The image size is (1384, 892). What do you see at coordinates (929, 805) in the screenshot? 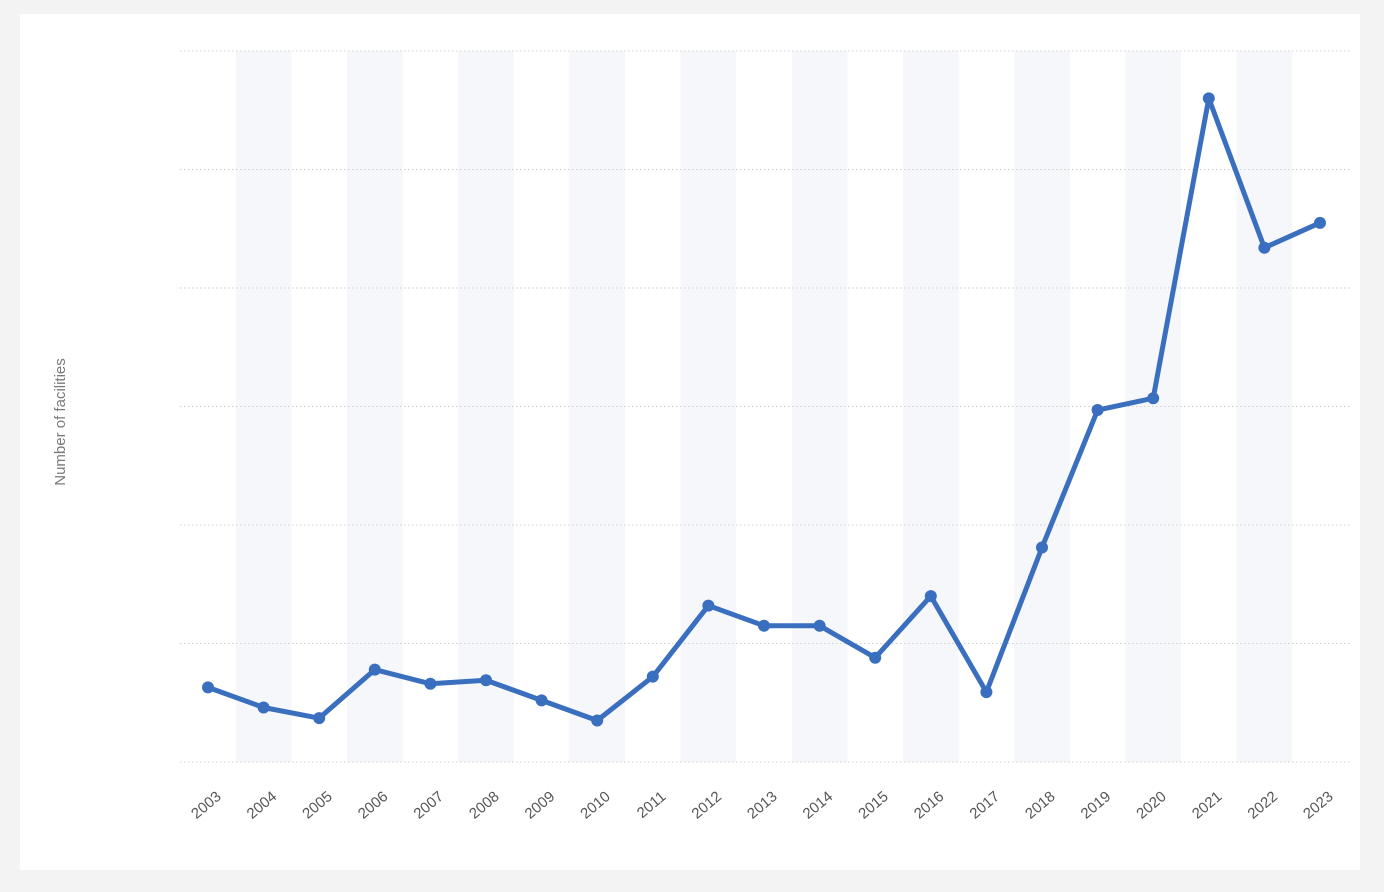
I see `x-tick-label: 2016` at bounding box center [929, 805].